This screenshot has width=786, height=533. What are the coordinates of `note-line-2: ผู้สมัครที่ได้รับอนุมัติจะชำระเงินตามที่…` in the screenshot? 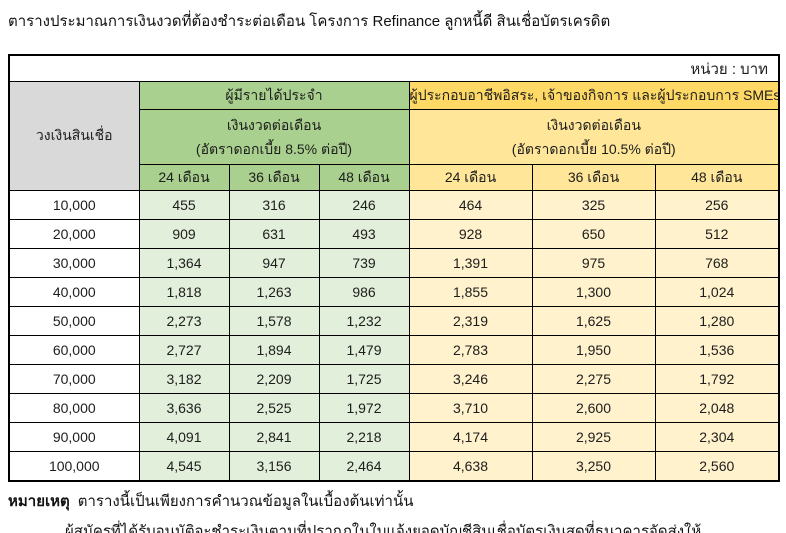 It's located at (383, 528).